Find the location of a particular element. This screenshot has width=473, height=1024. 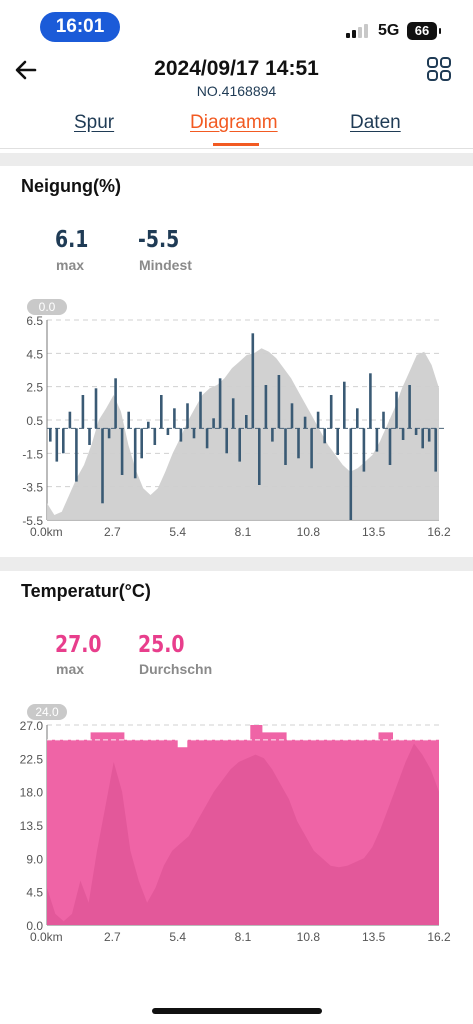

incline-x-tick-label: 5.4 is located at coordinates (177, 532).